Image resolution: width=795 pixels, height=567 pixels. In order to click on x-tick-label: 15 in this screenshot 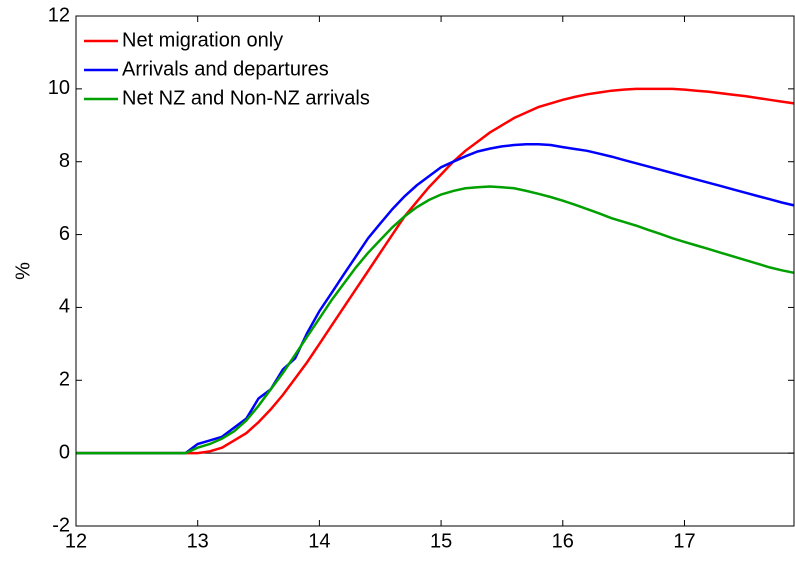, I will do `click(441, 541)`.